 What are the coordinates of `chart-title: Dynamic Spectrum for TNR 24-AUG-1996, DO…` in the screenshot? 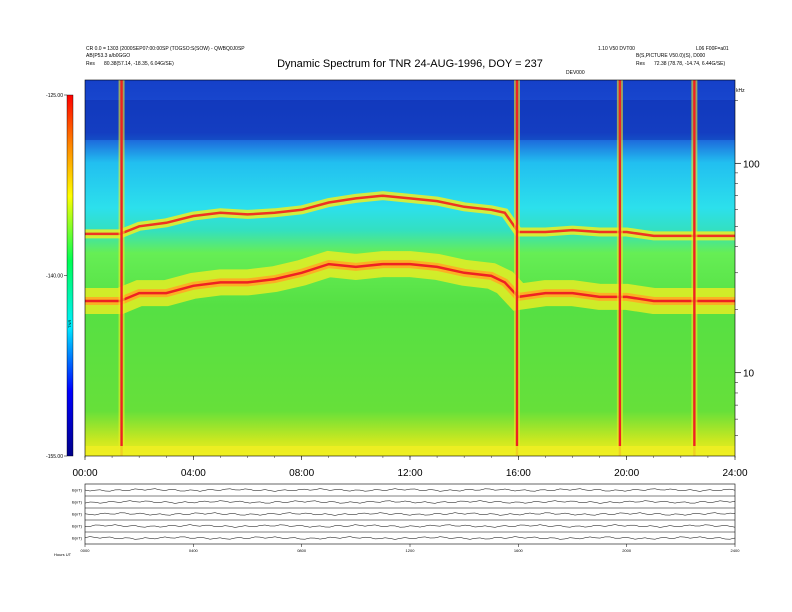 It's located at (410, 64).